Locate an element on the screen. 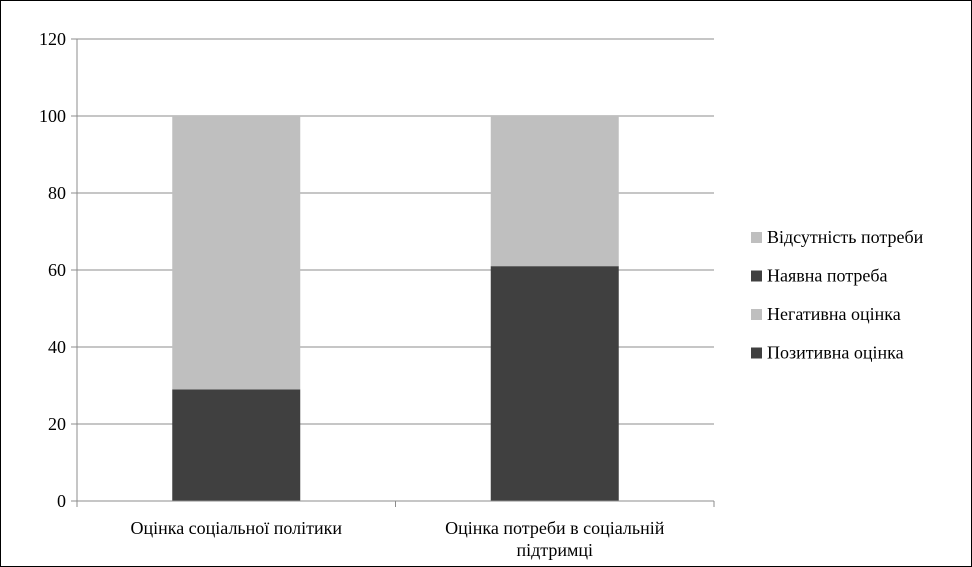 The height and width of the screenshot is (567, 972). y-tick-label: 120 is located at coordinates (52, 39).